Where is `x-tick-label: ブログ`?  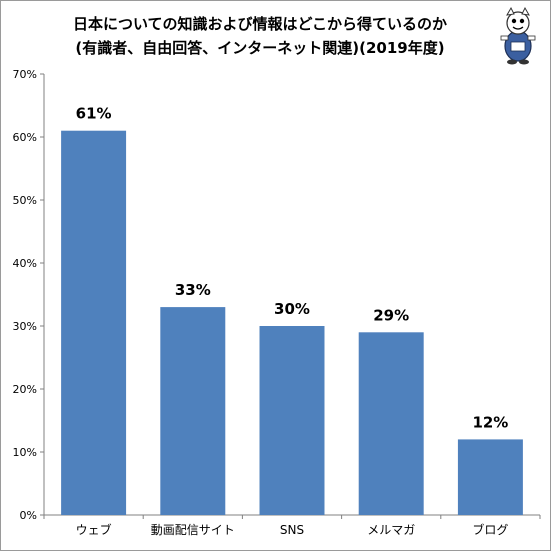
x-tick-label: ブログ is located at coordinates (490, 529).